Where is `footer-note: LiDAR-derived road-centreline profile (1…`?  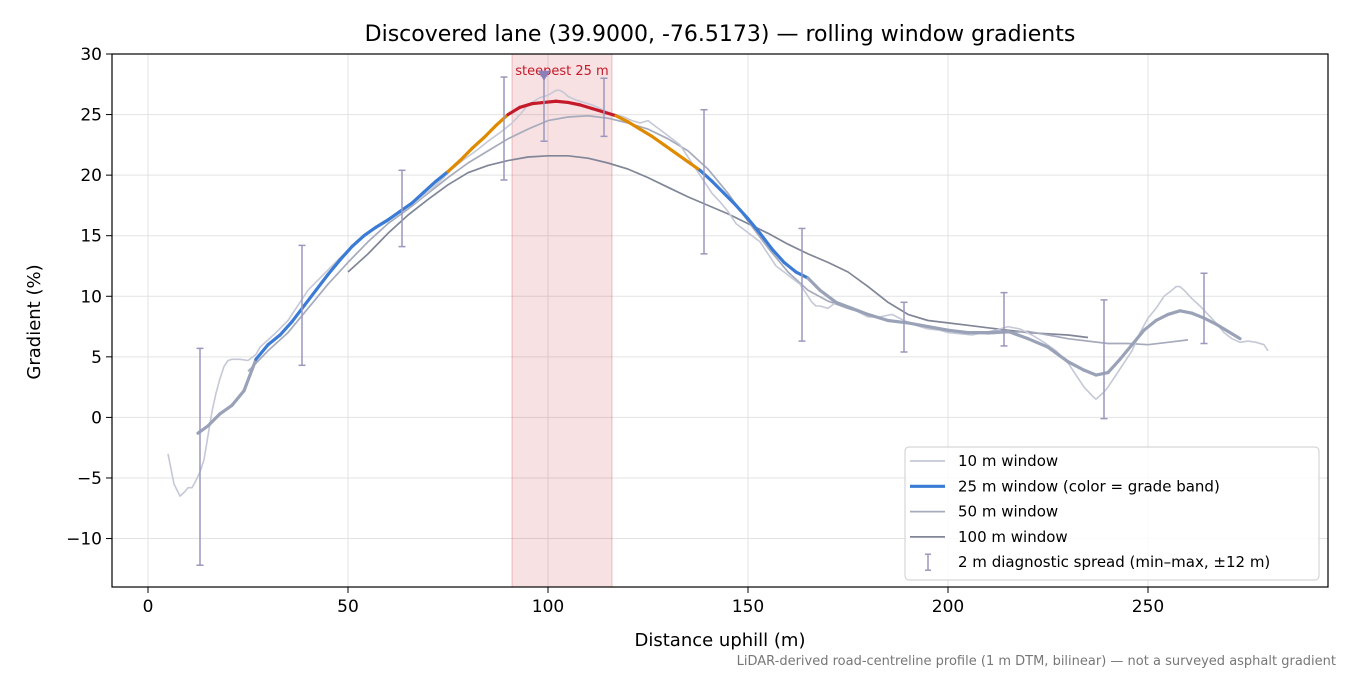 footer-note: LiDAR-derived road-centreline profile (1… is located at coordinates (1036, 661).